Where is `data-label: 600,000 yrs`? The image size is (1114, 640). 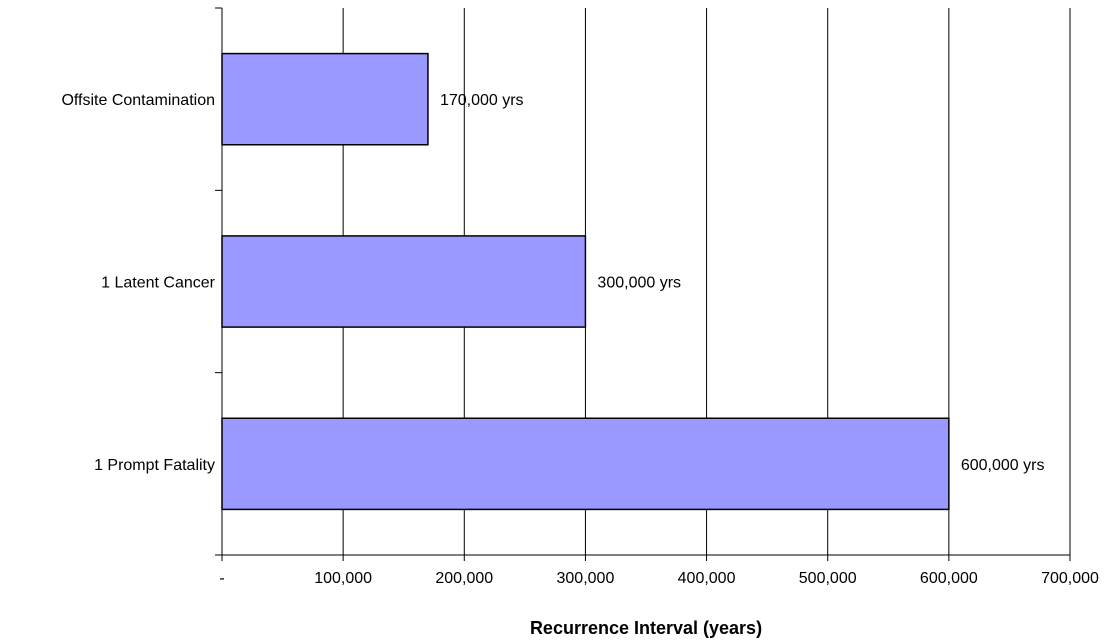 data-label: 600,000 yrs is located at coordinates (1003, 465).